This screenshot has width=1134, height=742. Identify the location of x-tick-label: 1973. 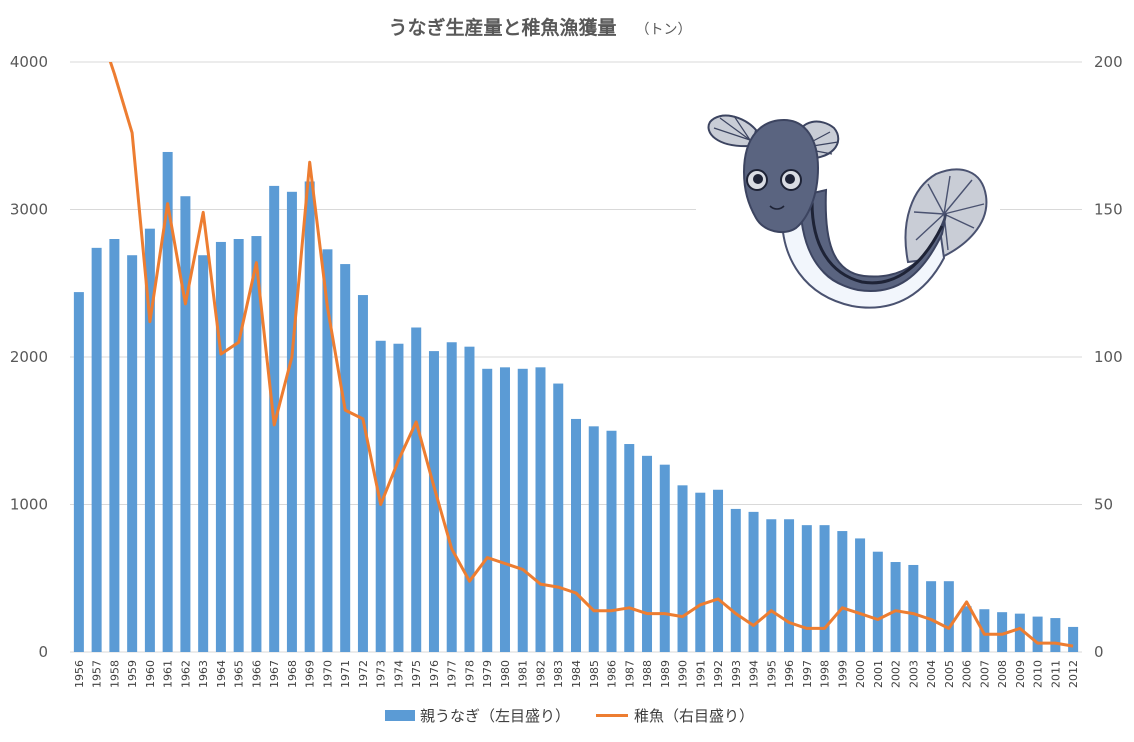
(381, 674).